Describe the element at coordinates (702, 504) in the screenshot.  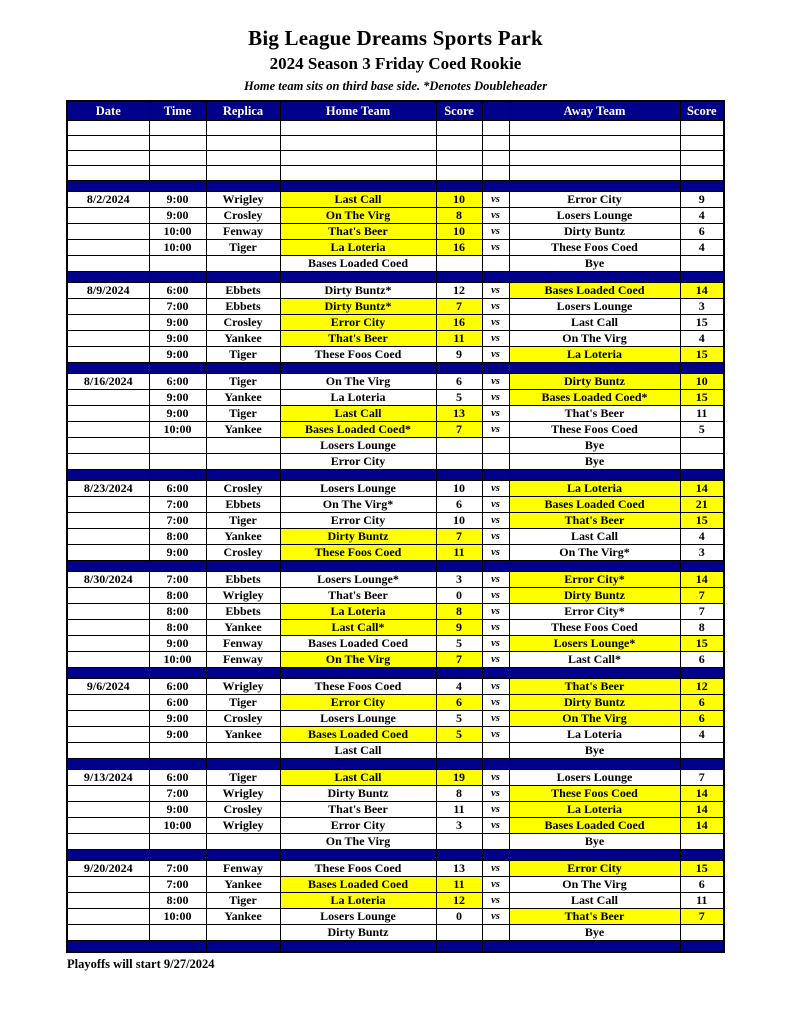
I see `away-score-cell: 21` at that location.